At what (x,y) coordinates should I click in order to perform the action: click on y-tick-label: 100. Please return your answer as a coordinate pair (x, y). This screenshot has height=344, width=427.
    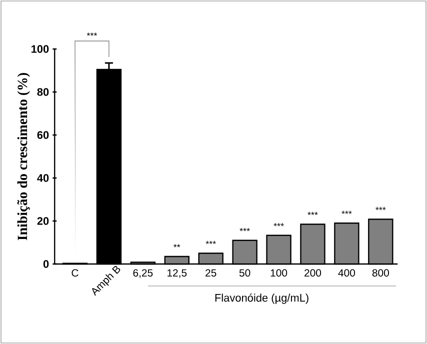
    Looking at the image, I should click on (40, 49).